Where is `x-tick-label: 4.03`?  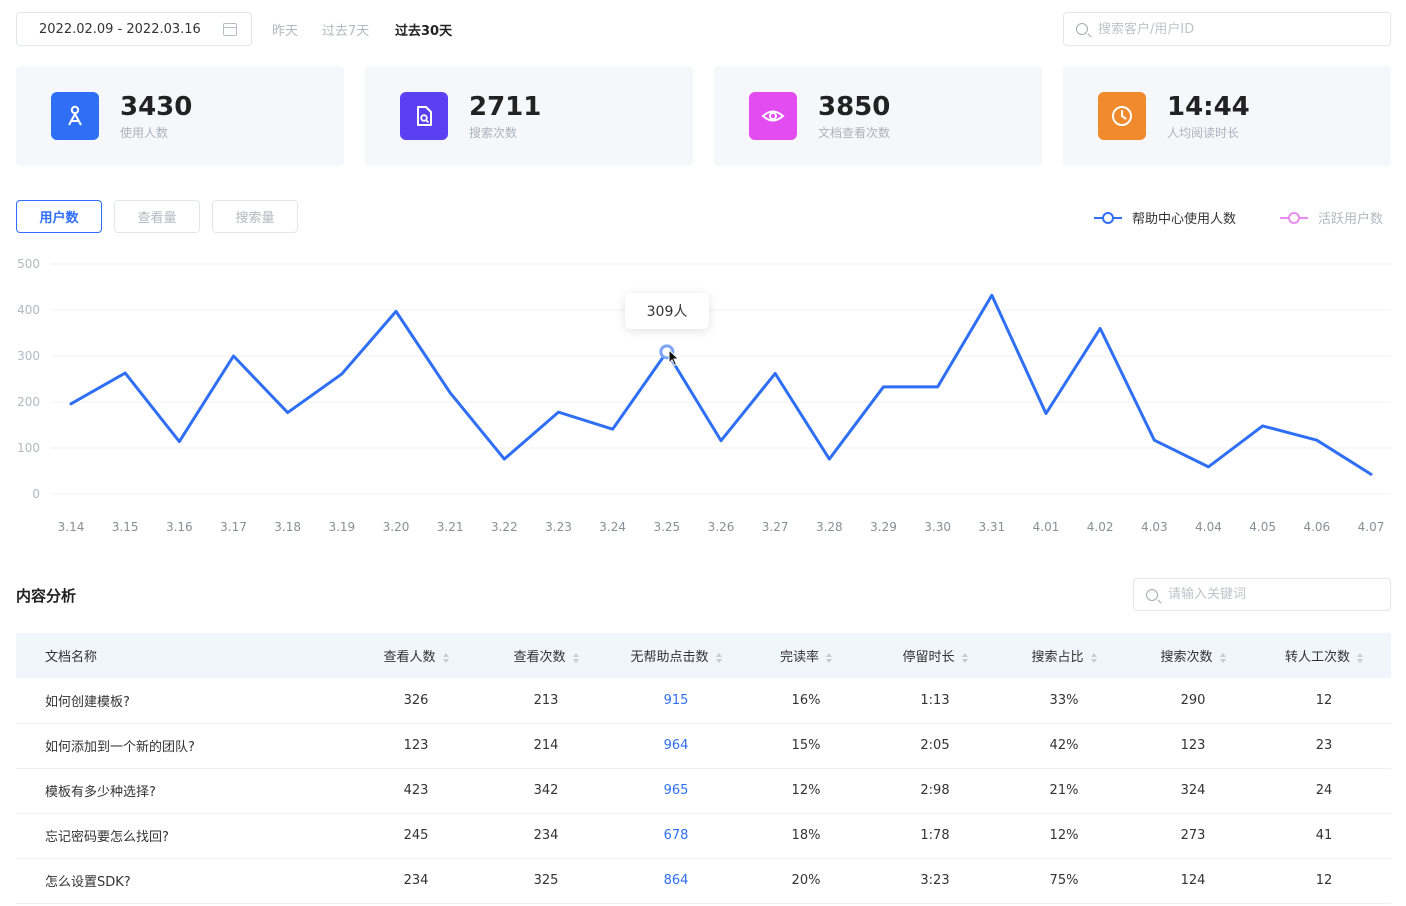 x-tick-label: 4.03 is located at coordinates (1154, 527).